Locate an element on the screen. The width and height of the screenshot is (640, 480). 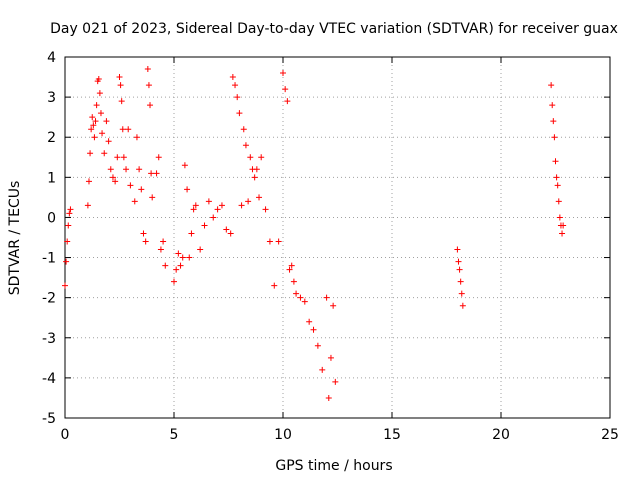
x-tick-label: 5 is located at coordinates (174, 435).